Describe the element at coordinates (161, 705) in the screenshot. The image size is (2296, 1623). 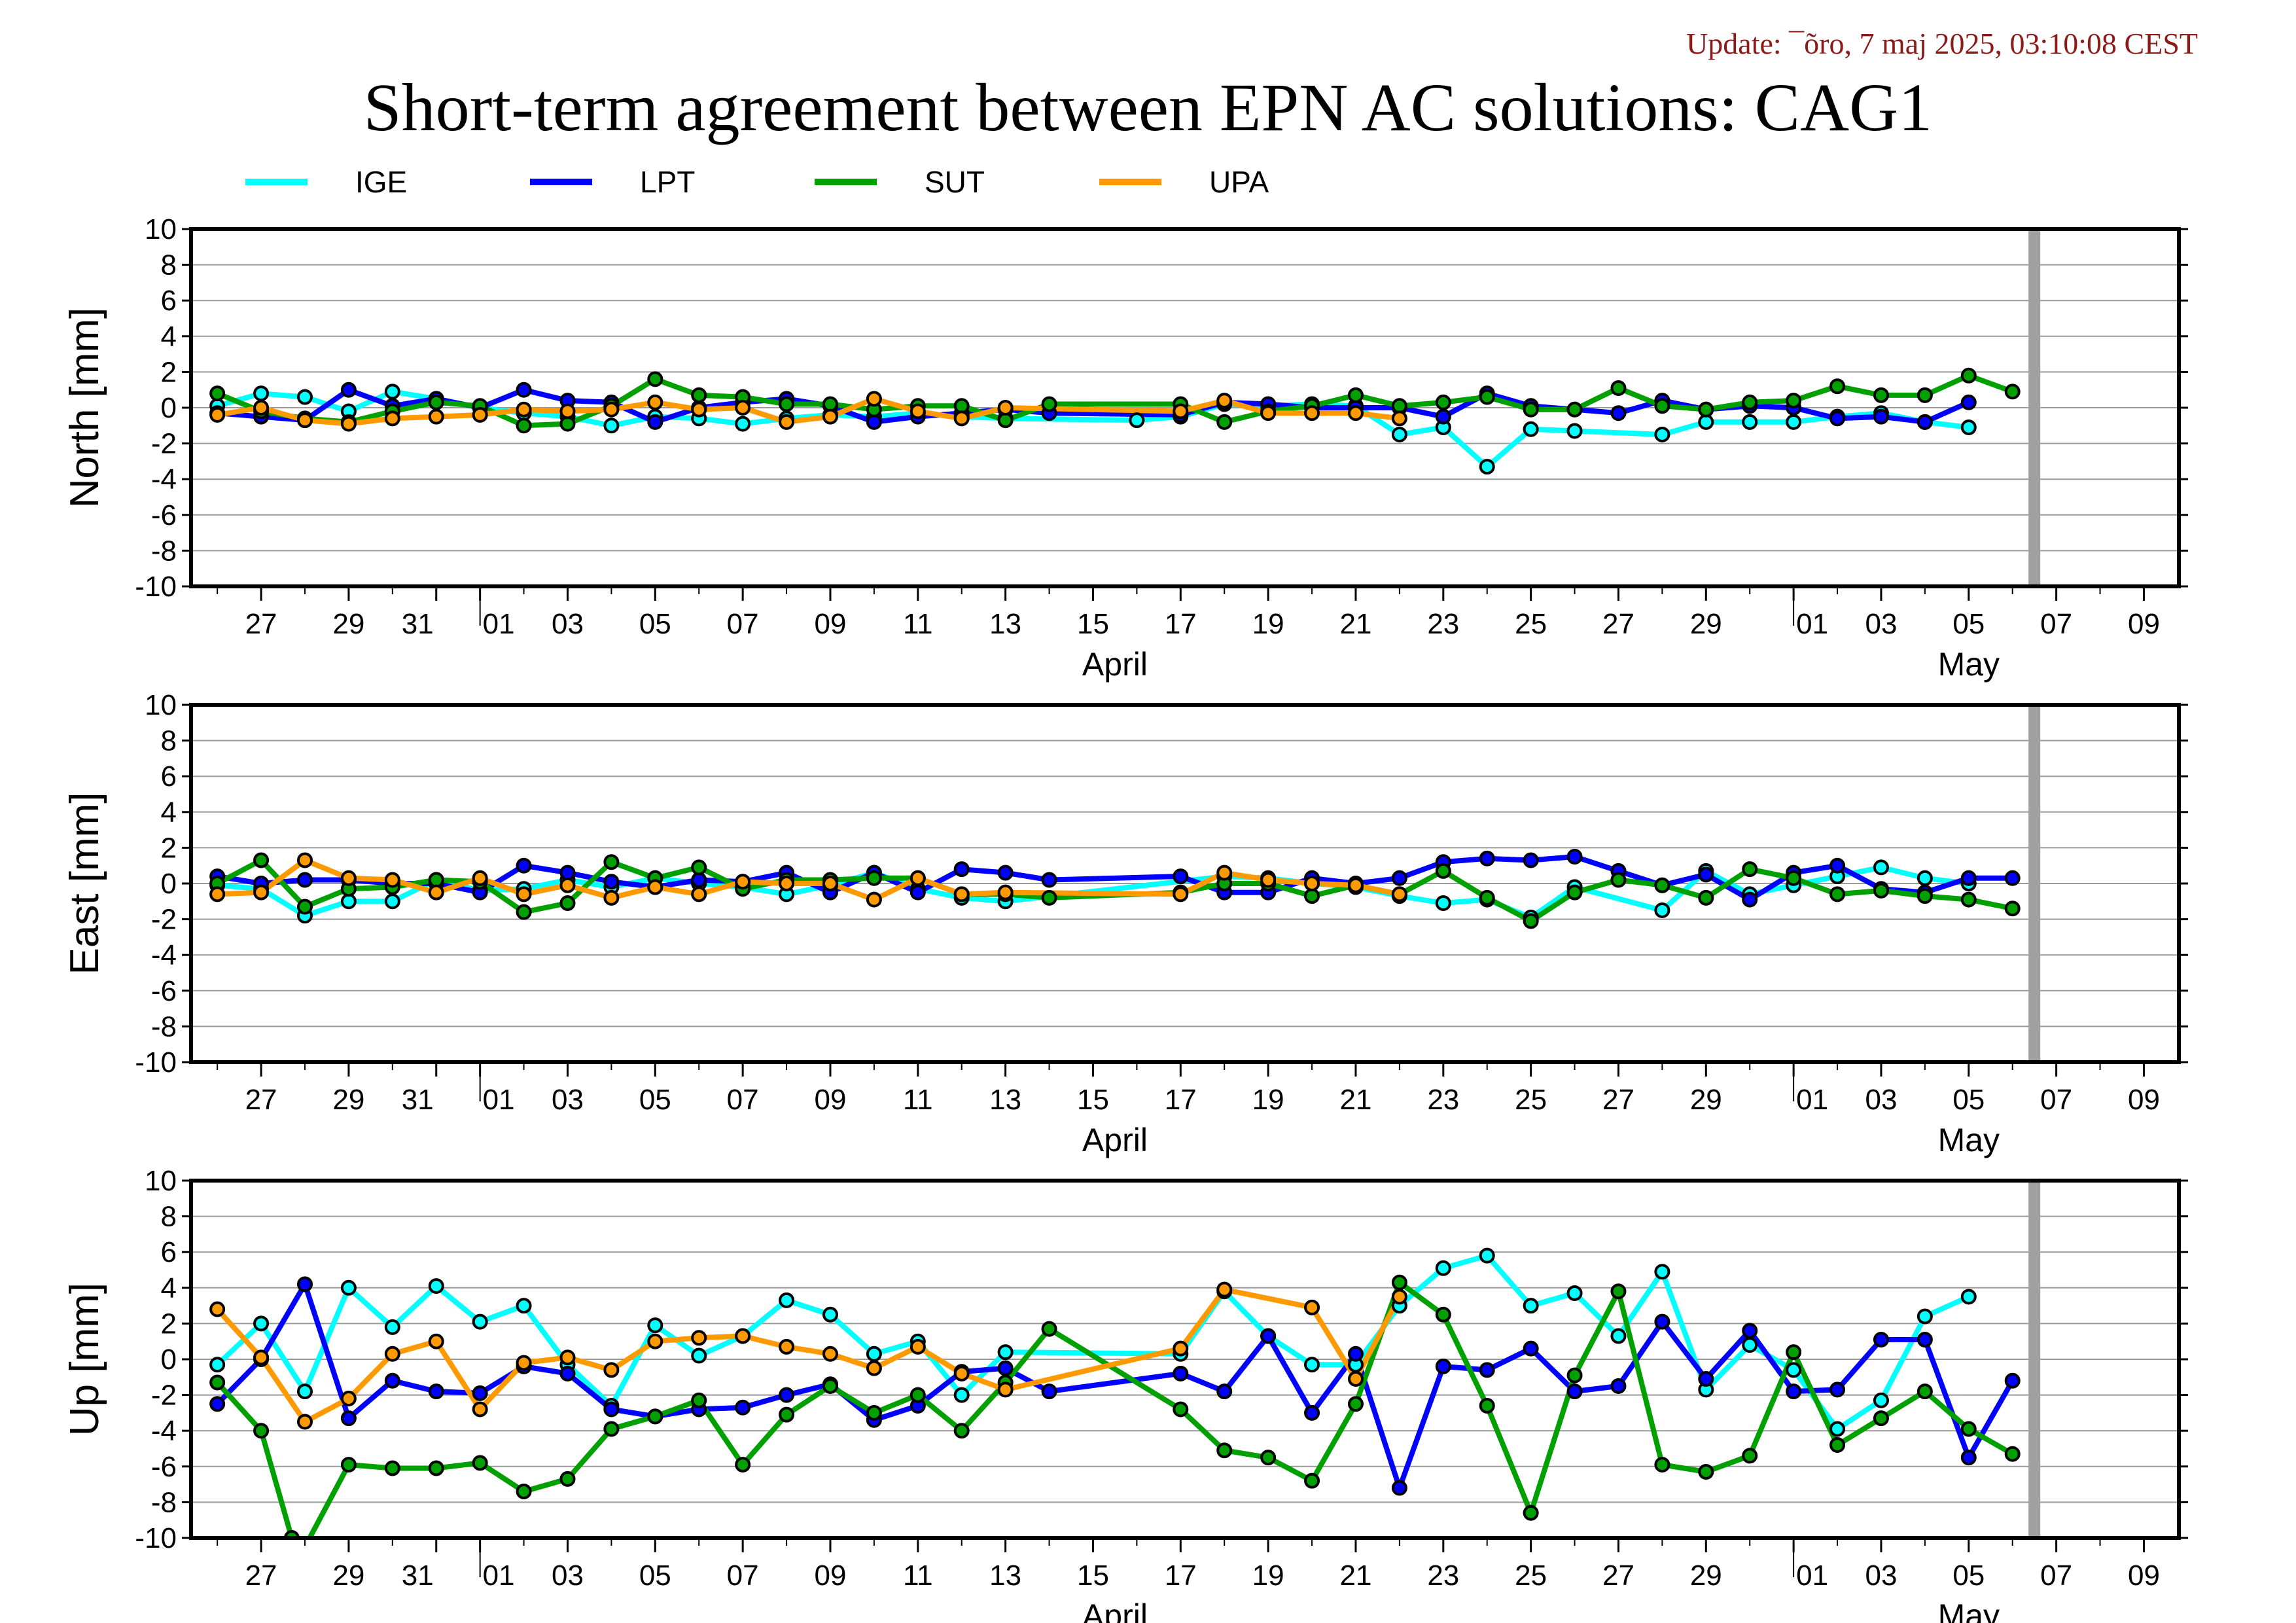
I see `y-tick-label: 10` at that location.